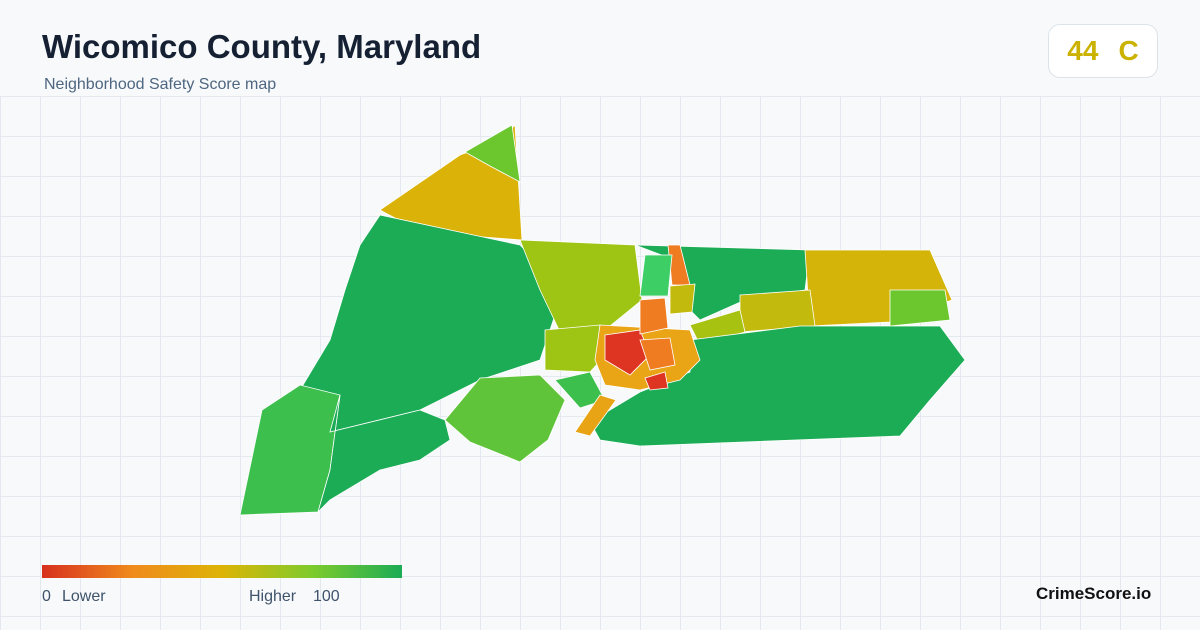  I want to click on legend-gradient, so click(222, 571).